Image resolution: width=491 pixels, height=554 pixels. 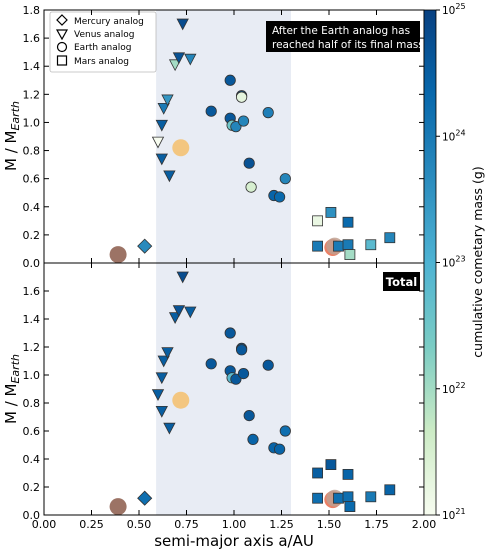 What do you see at coordinates (376, 524) in the screenshot?
I see `x-tick-label-7: 1.75` at bounding box center [376, 524].